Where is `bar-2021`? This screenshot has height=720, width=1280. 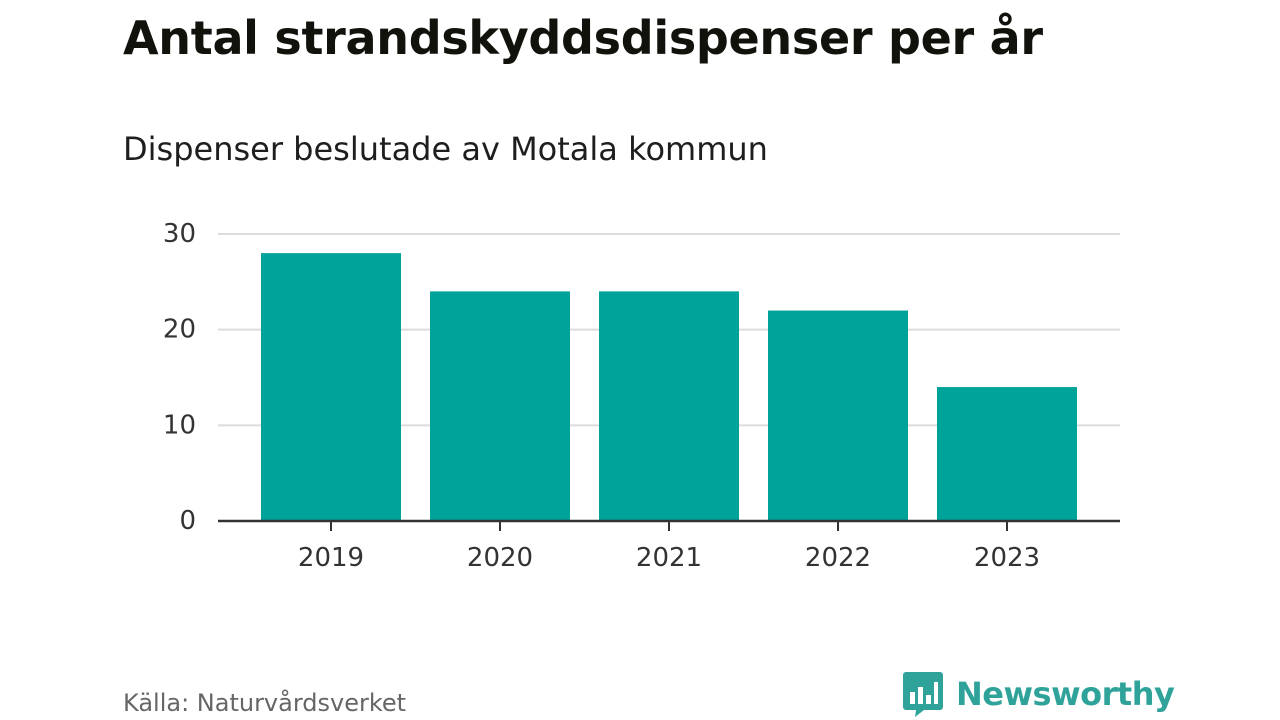
bar-2021 is located at coordinates (669, 406).